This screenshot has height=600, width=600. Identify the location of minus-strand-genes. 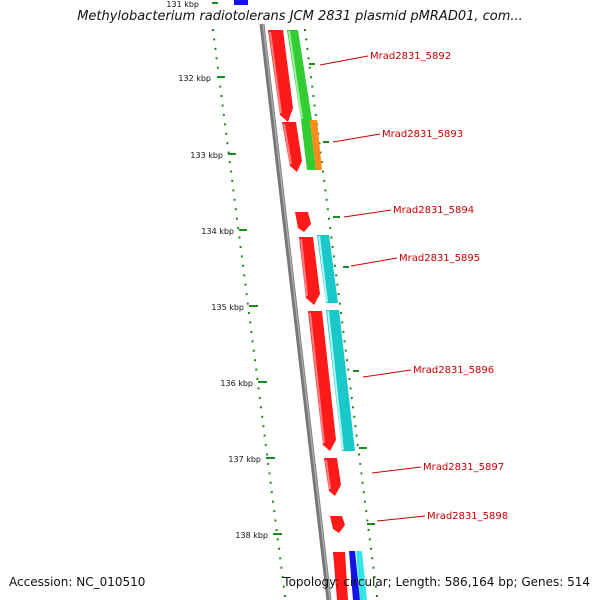
(308, 315).